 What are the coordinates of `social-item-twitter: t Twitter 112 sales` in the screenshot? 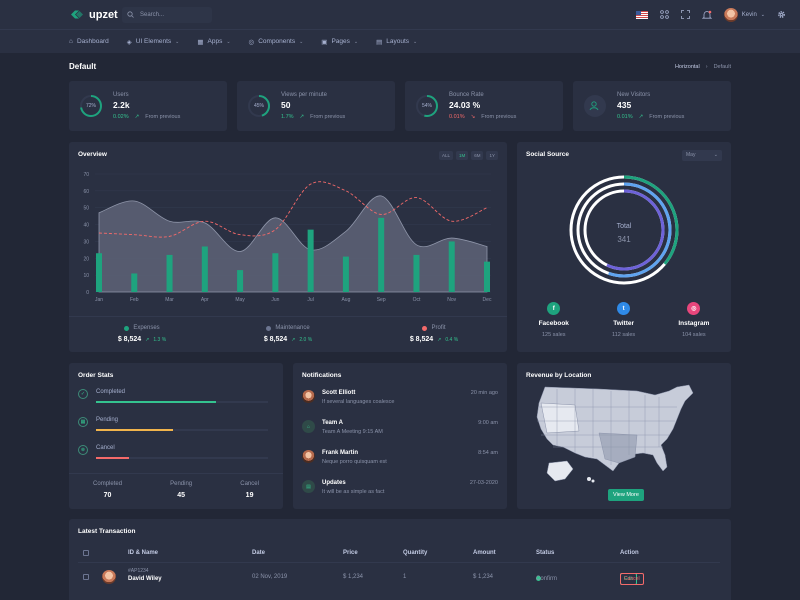 It's located at (623, 320).